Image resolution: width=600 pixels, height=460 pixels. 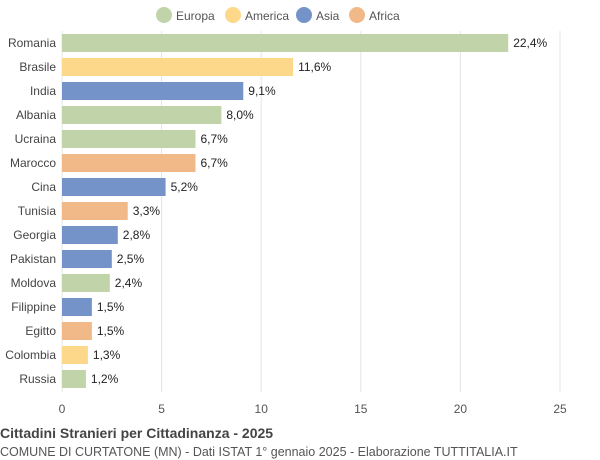 What do you see at coordinates (285, 43) in the screenshot?
I see `bar-romania` at bounding box center [285, 43].